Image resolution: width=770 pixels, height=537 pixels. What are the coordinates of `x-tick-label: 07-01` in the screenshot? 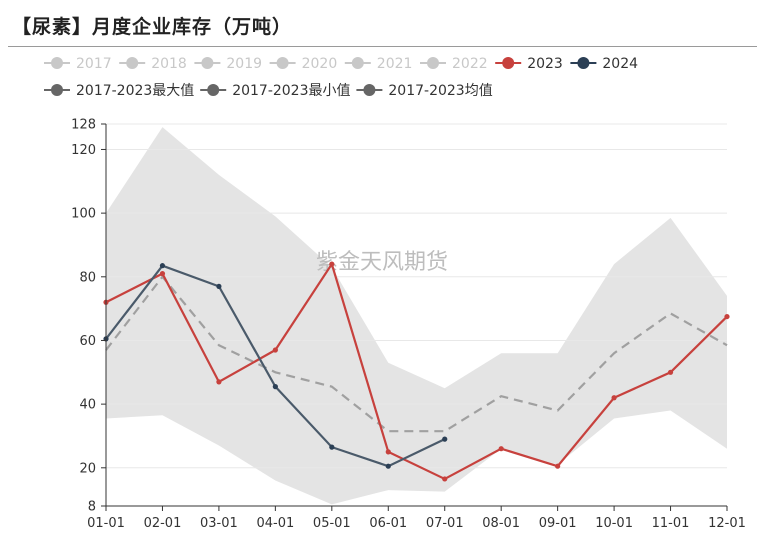 It's located at (445, 523).